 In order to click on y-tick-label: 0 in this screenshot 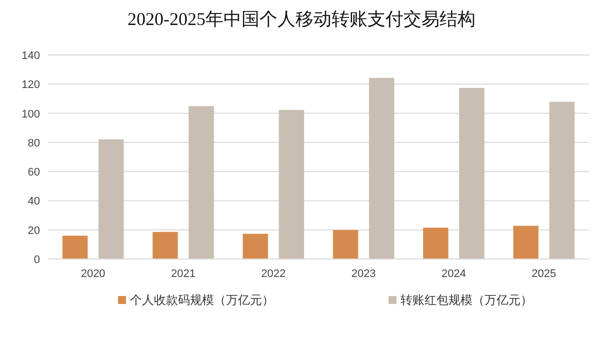, I will do `click(37, 260)`.